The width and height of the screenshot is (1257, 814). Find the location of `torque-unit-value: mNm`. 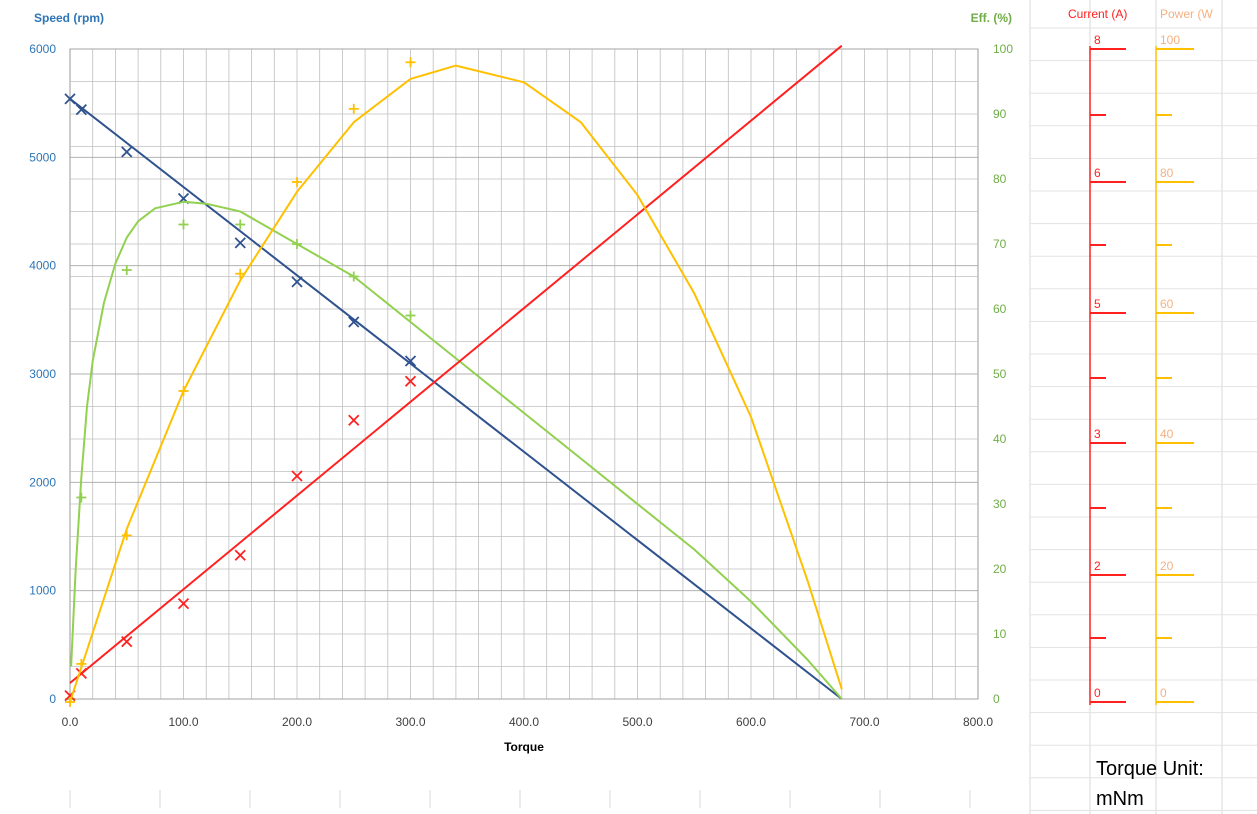

torque-unit-value: mNm is located at coordinates (1120, 799).